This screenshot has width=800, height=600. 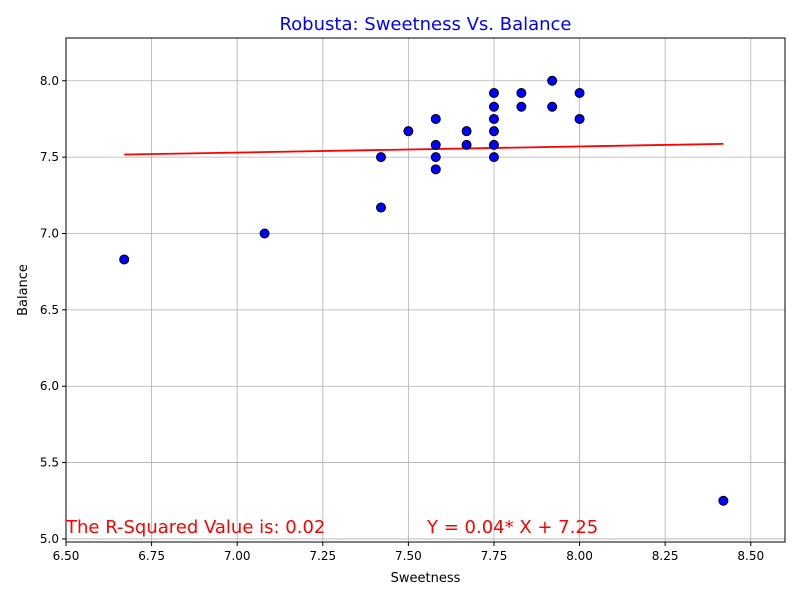 What do you see at coordinates (151, 556) in the screenshot?
I see `x-tick-label: 6.75` at bounding box center [151, 556].